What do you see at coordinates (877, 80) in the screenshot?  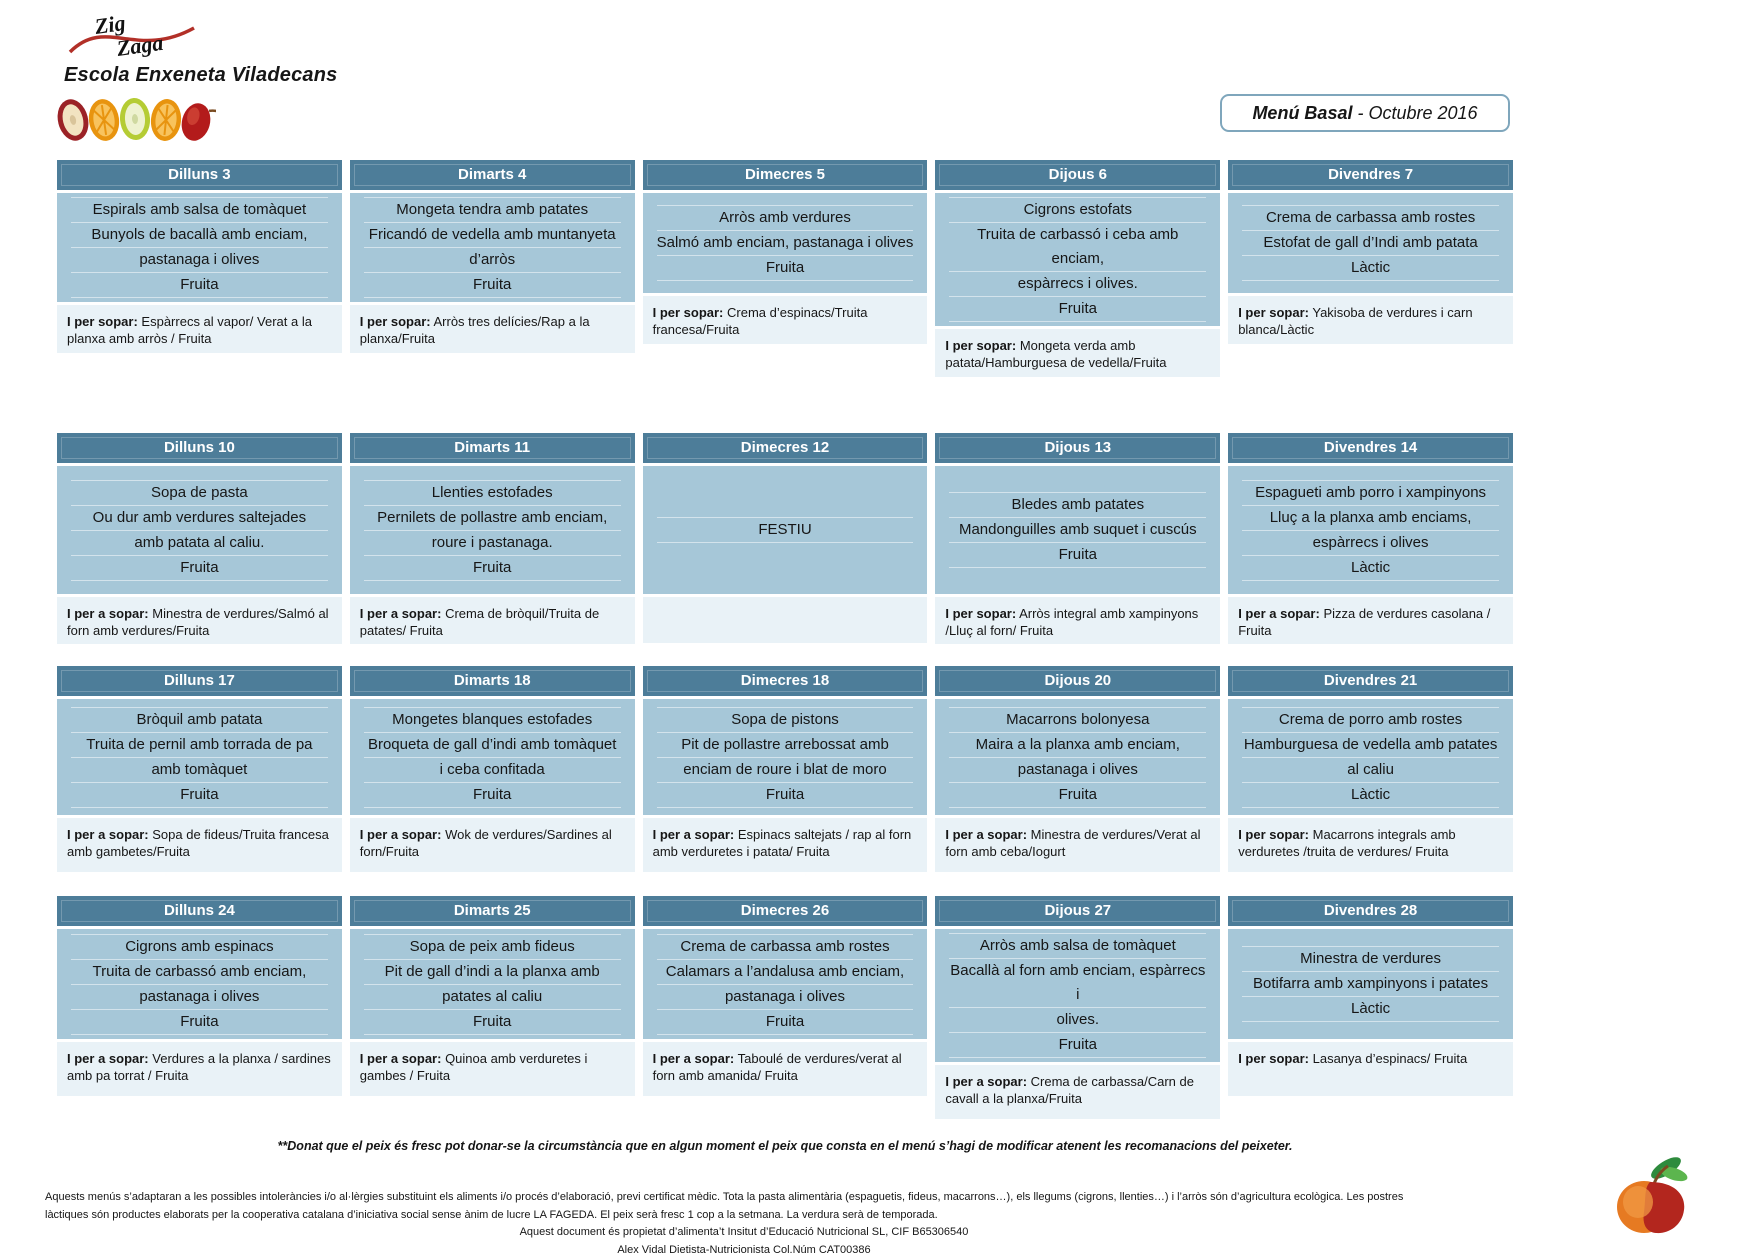 I see `document-header: Zig Zaga Escola Enxeneta Viladecans M` at bounding box center [877, 80].